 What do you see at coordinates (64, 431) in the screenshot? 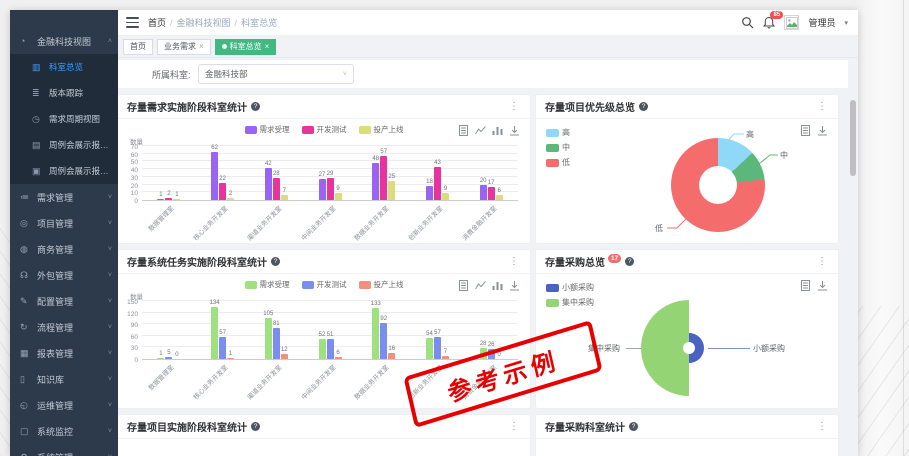
I see `sidebar-item-system-monitor: ▢ 系统监控 ˅` at bounding box center [64, 431].